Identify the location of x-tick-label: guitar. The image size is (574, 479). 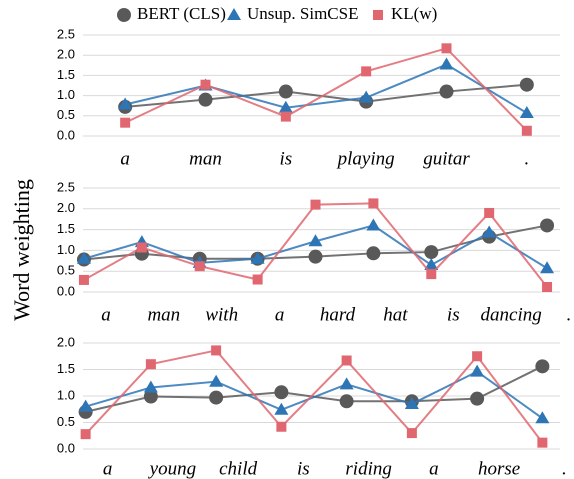
(446, 158).